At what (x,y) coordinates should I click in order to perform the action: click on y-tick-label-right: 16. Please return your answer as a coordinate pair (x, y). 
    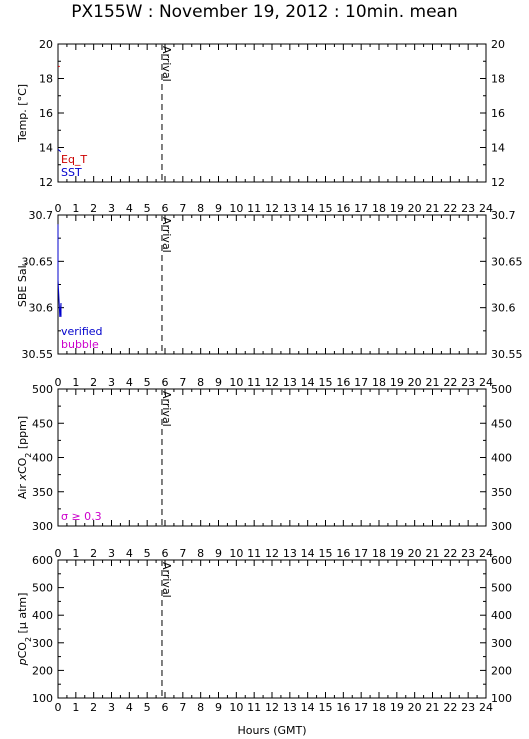
    Looking at the image, I should click on (498, 113).